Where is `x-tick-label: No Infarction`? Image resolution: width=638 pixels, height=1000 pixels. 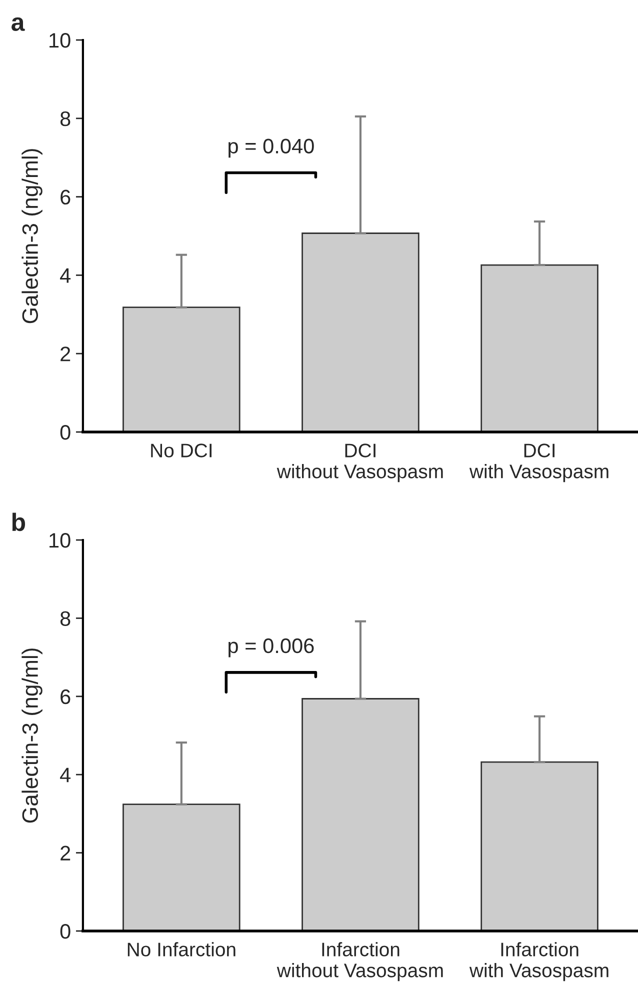
x-tick-label: No Infarction is located at coordinates (182, 949).